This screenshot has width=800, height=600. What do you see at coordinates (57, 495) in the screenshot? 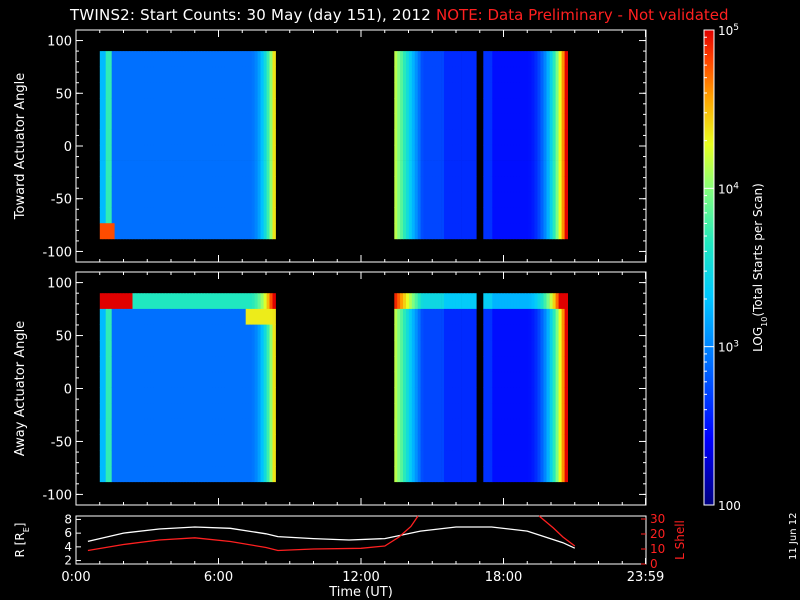
I see `y-tick-label: -100` at bounding box center [57, 495].